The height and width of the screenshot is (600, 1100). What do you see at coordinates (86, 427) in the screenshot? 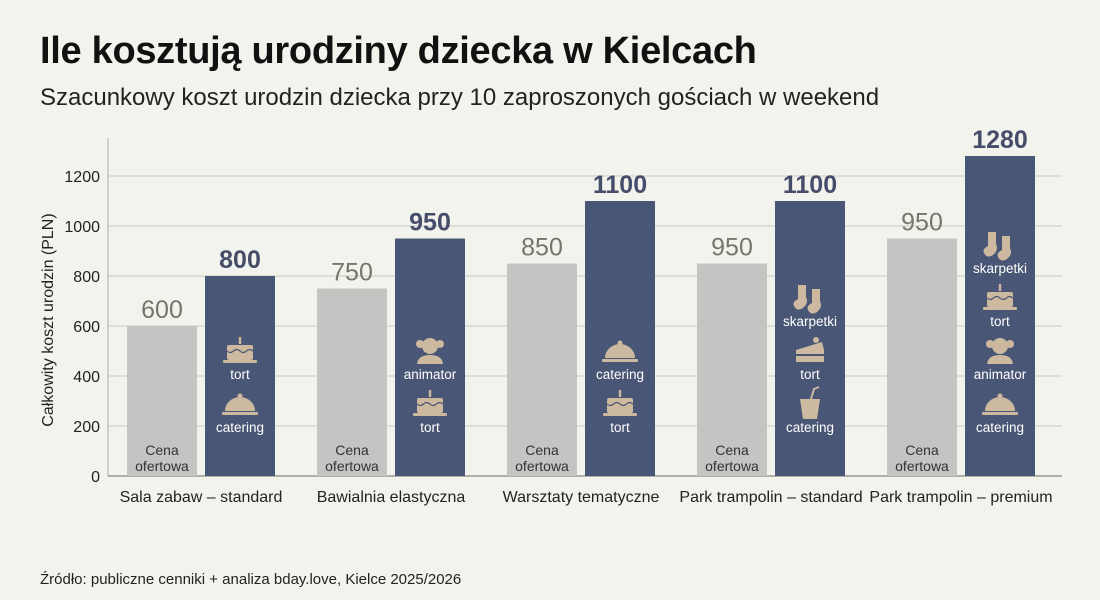
I see `y-tick-label: 200` at bounding box center [86, 427].